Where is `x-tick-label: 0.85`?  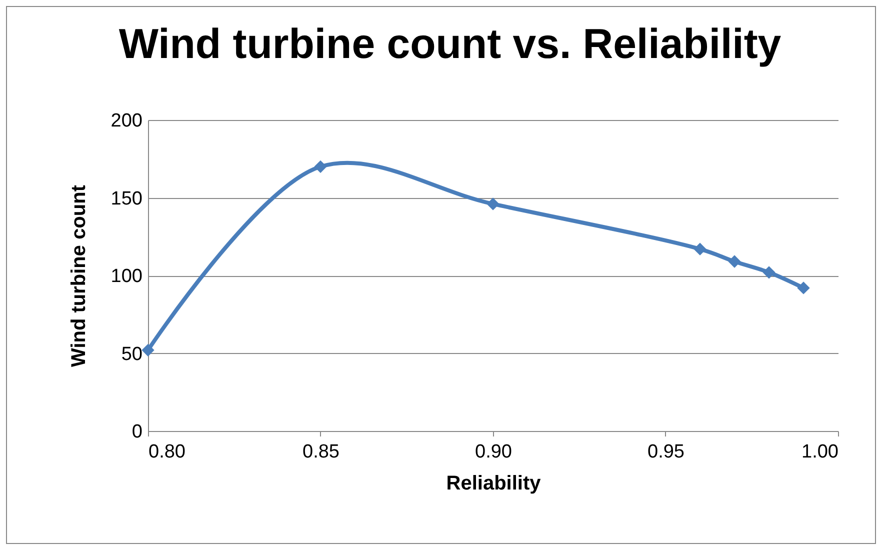
x-tick-label: 0.85 is located at coordinates (321, 452).